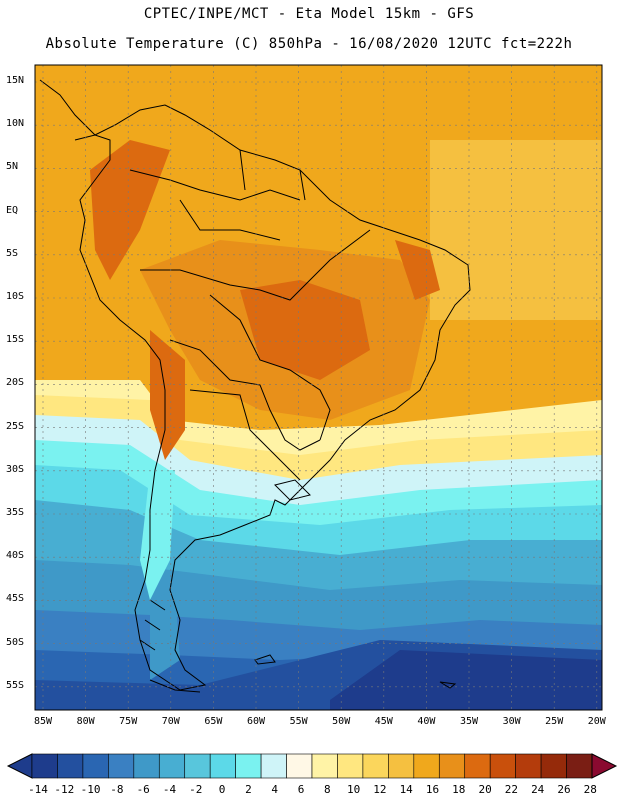  What do you see at coordinates (85, 721) in the screenshot?
I see `lon-label: 80W` at bounding box center [85, 721].